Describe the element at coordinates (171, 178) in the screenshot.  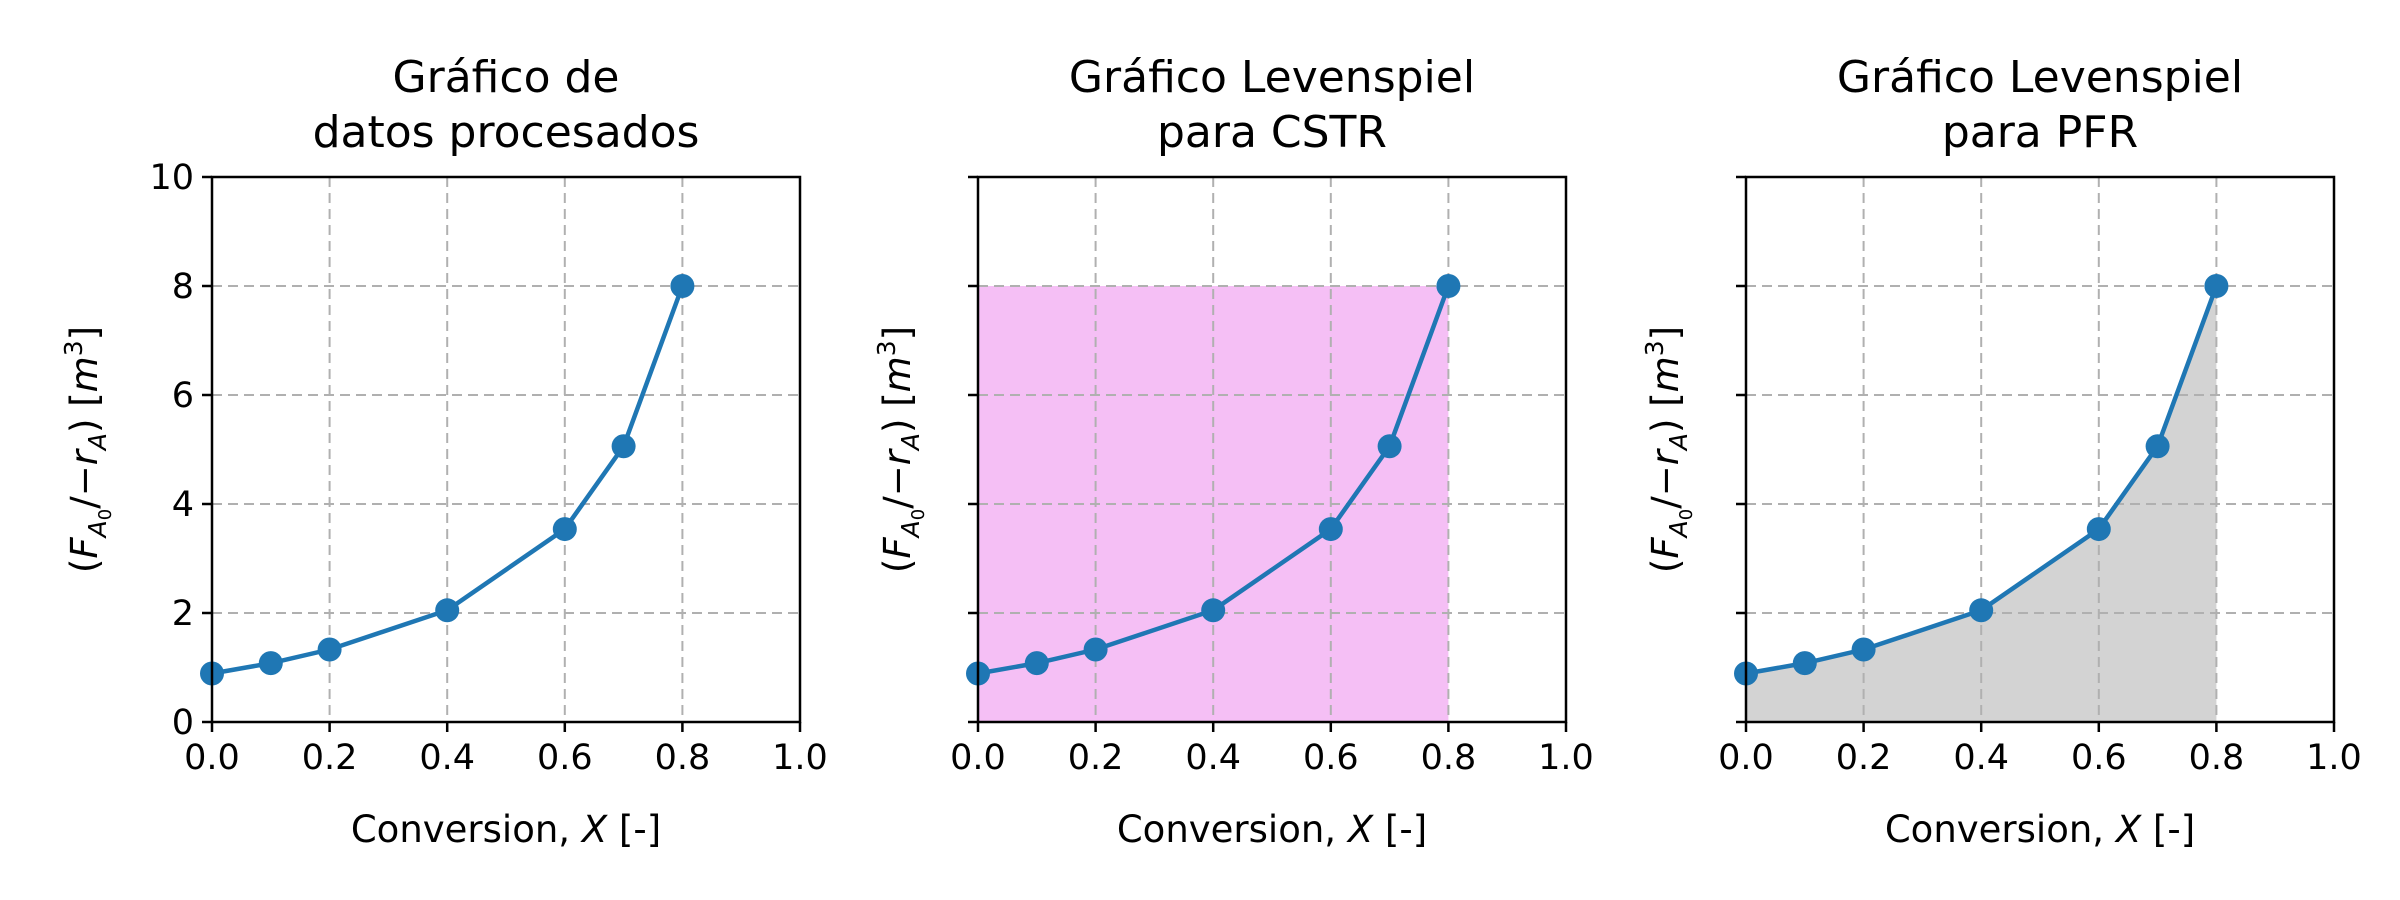
I see `y-tick-label: 10` at that location.